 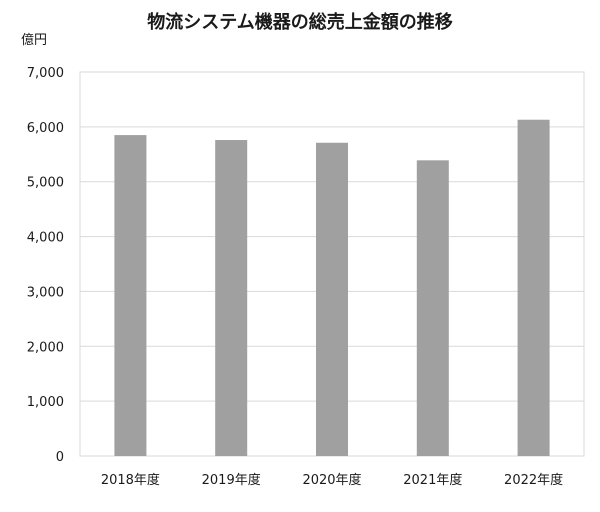 What do you see at coordinates (45, 73) in the screenshot?
I see `y-tick-label: 7,000` at bounding box center [45, 73].